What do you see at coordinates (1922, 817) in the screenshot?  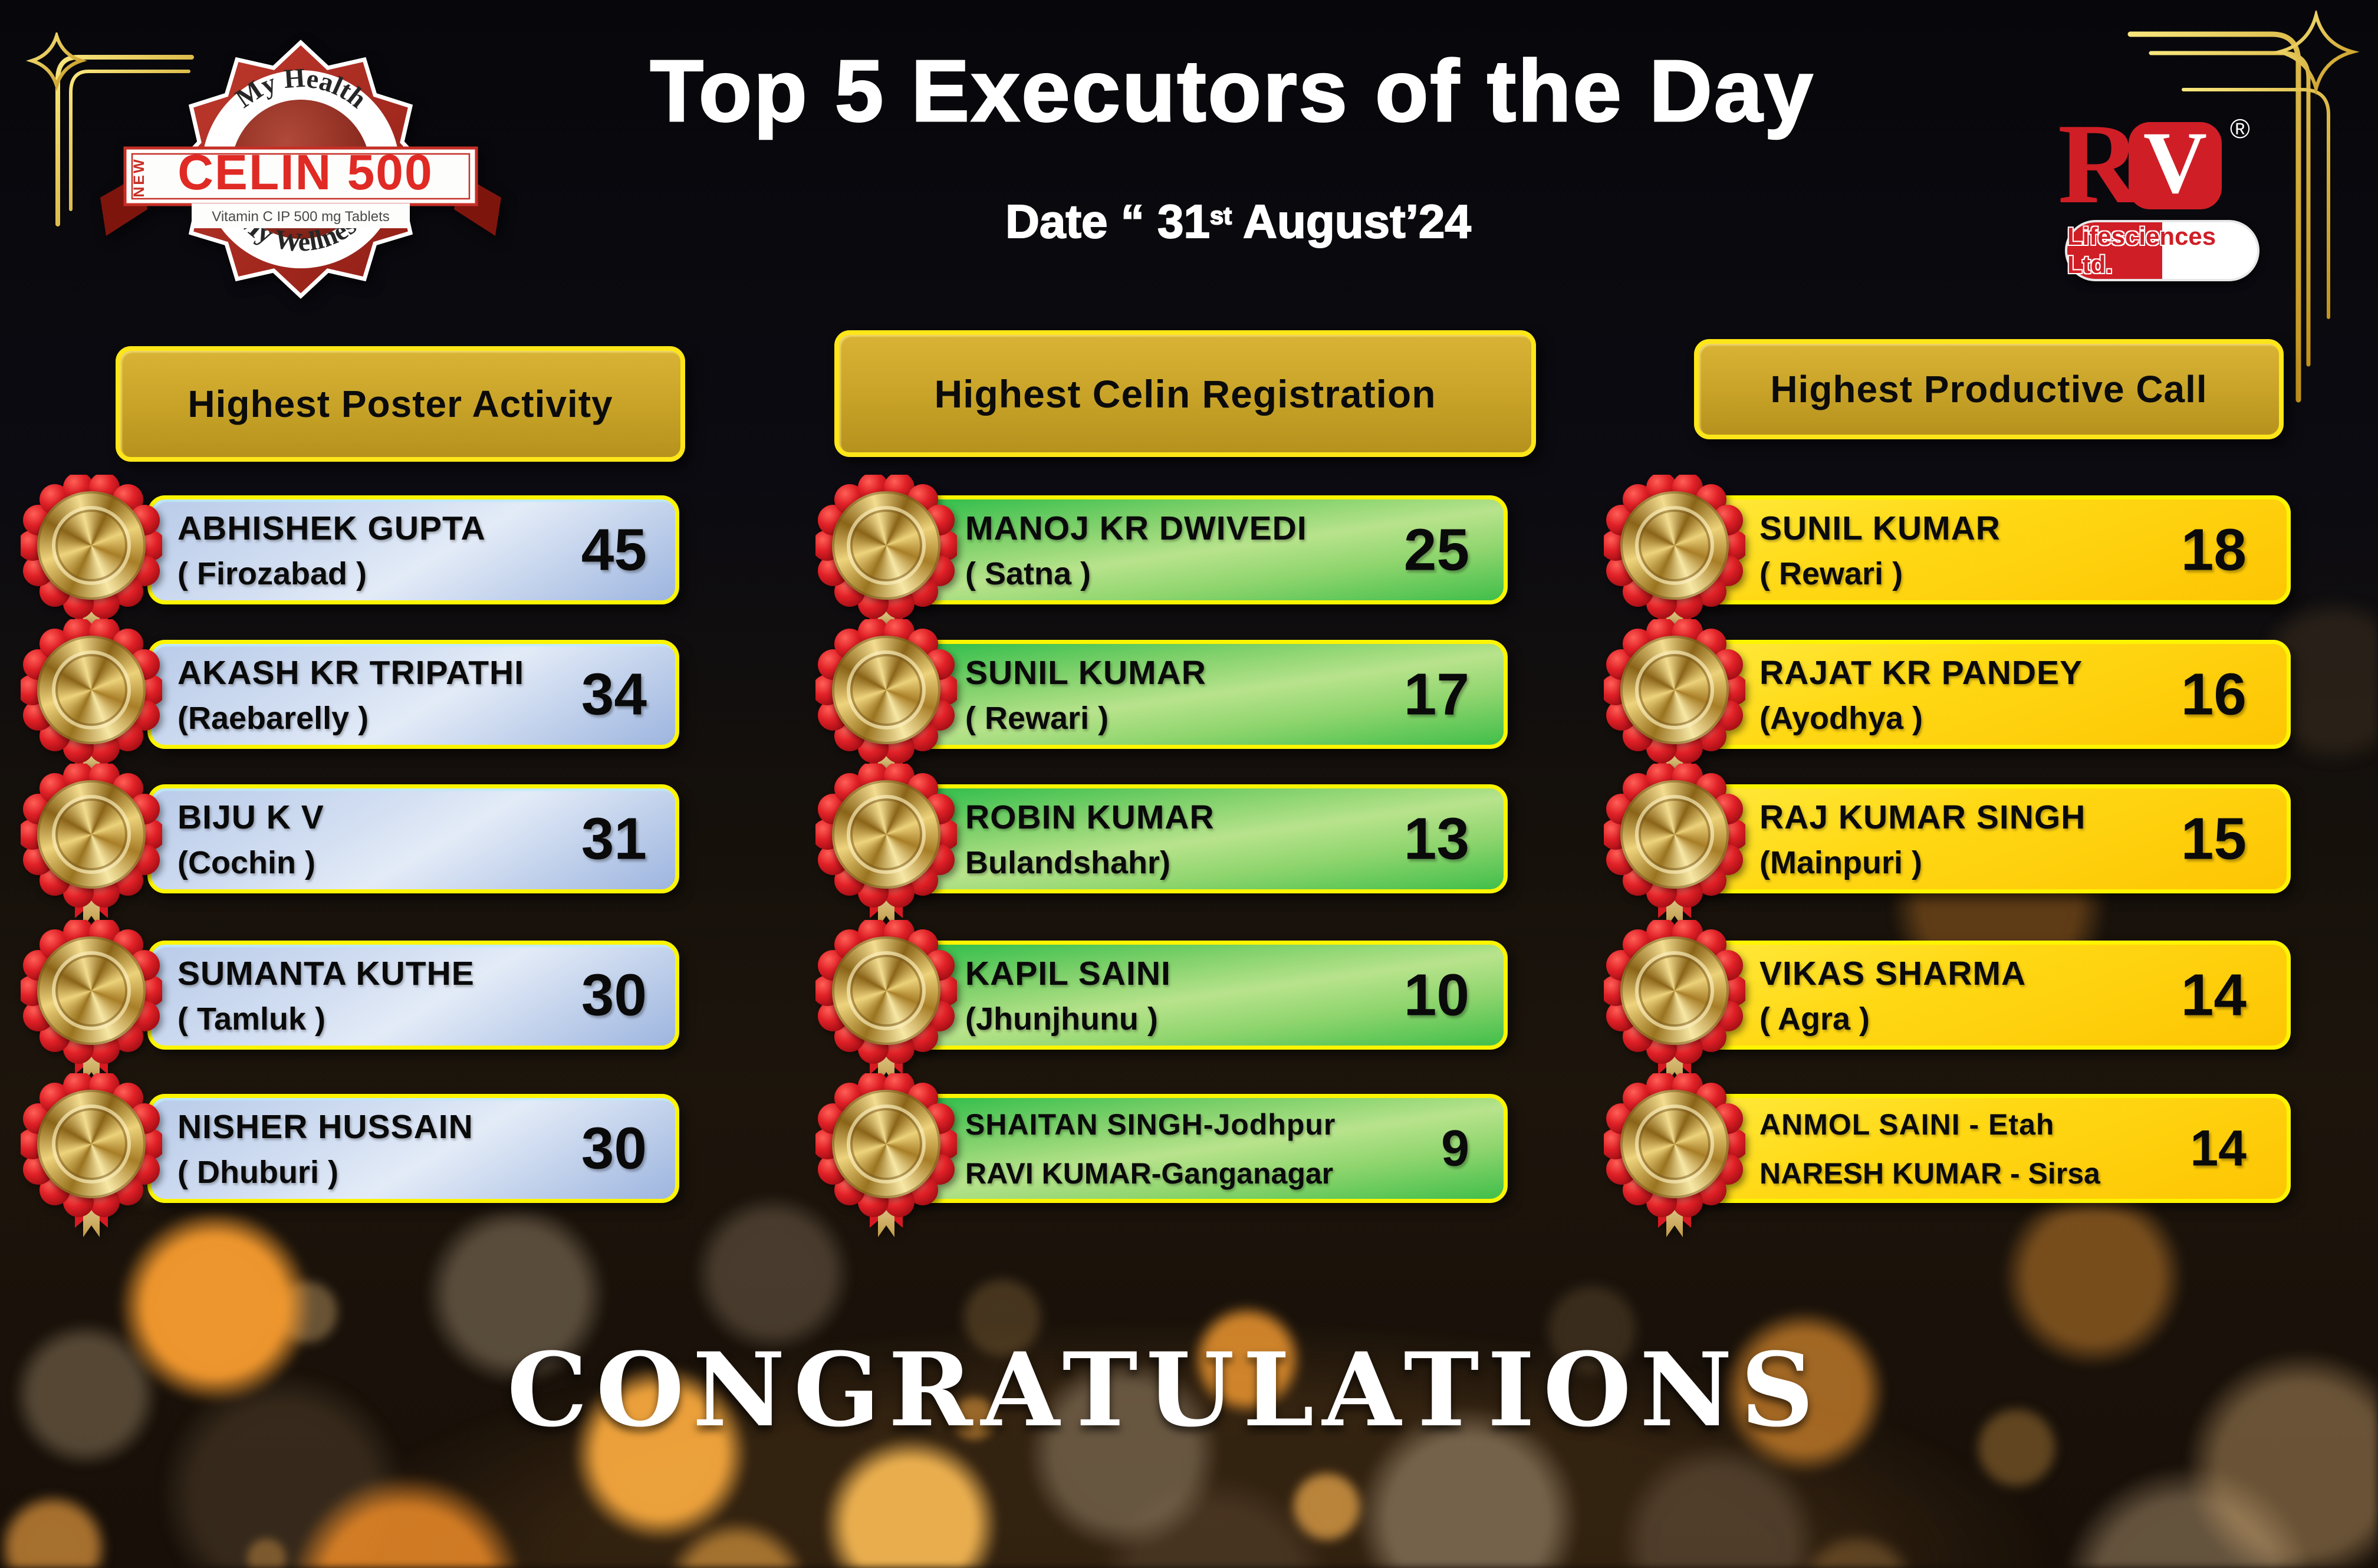 I see `awardee-name: RAJ KUMAR SINGH` at bounding box center [1922, 817].